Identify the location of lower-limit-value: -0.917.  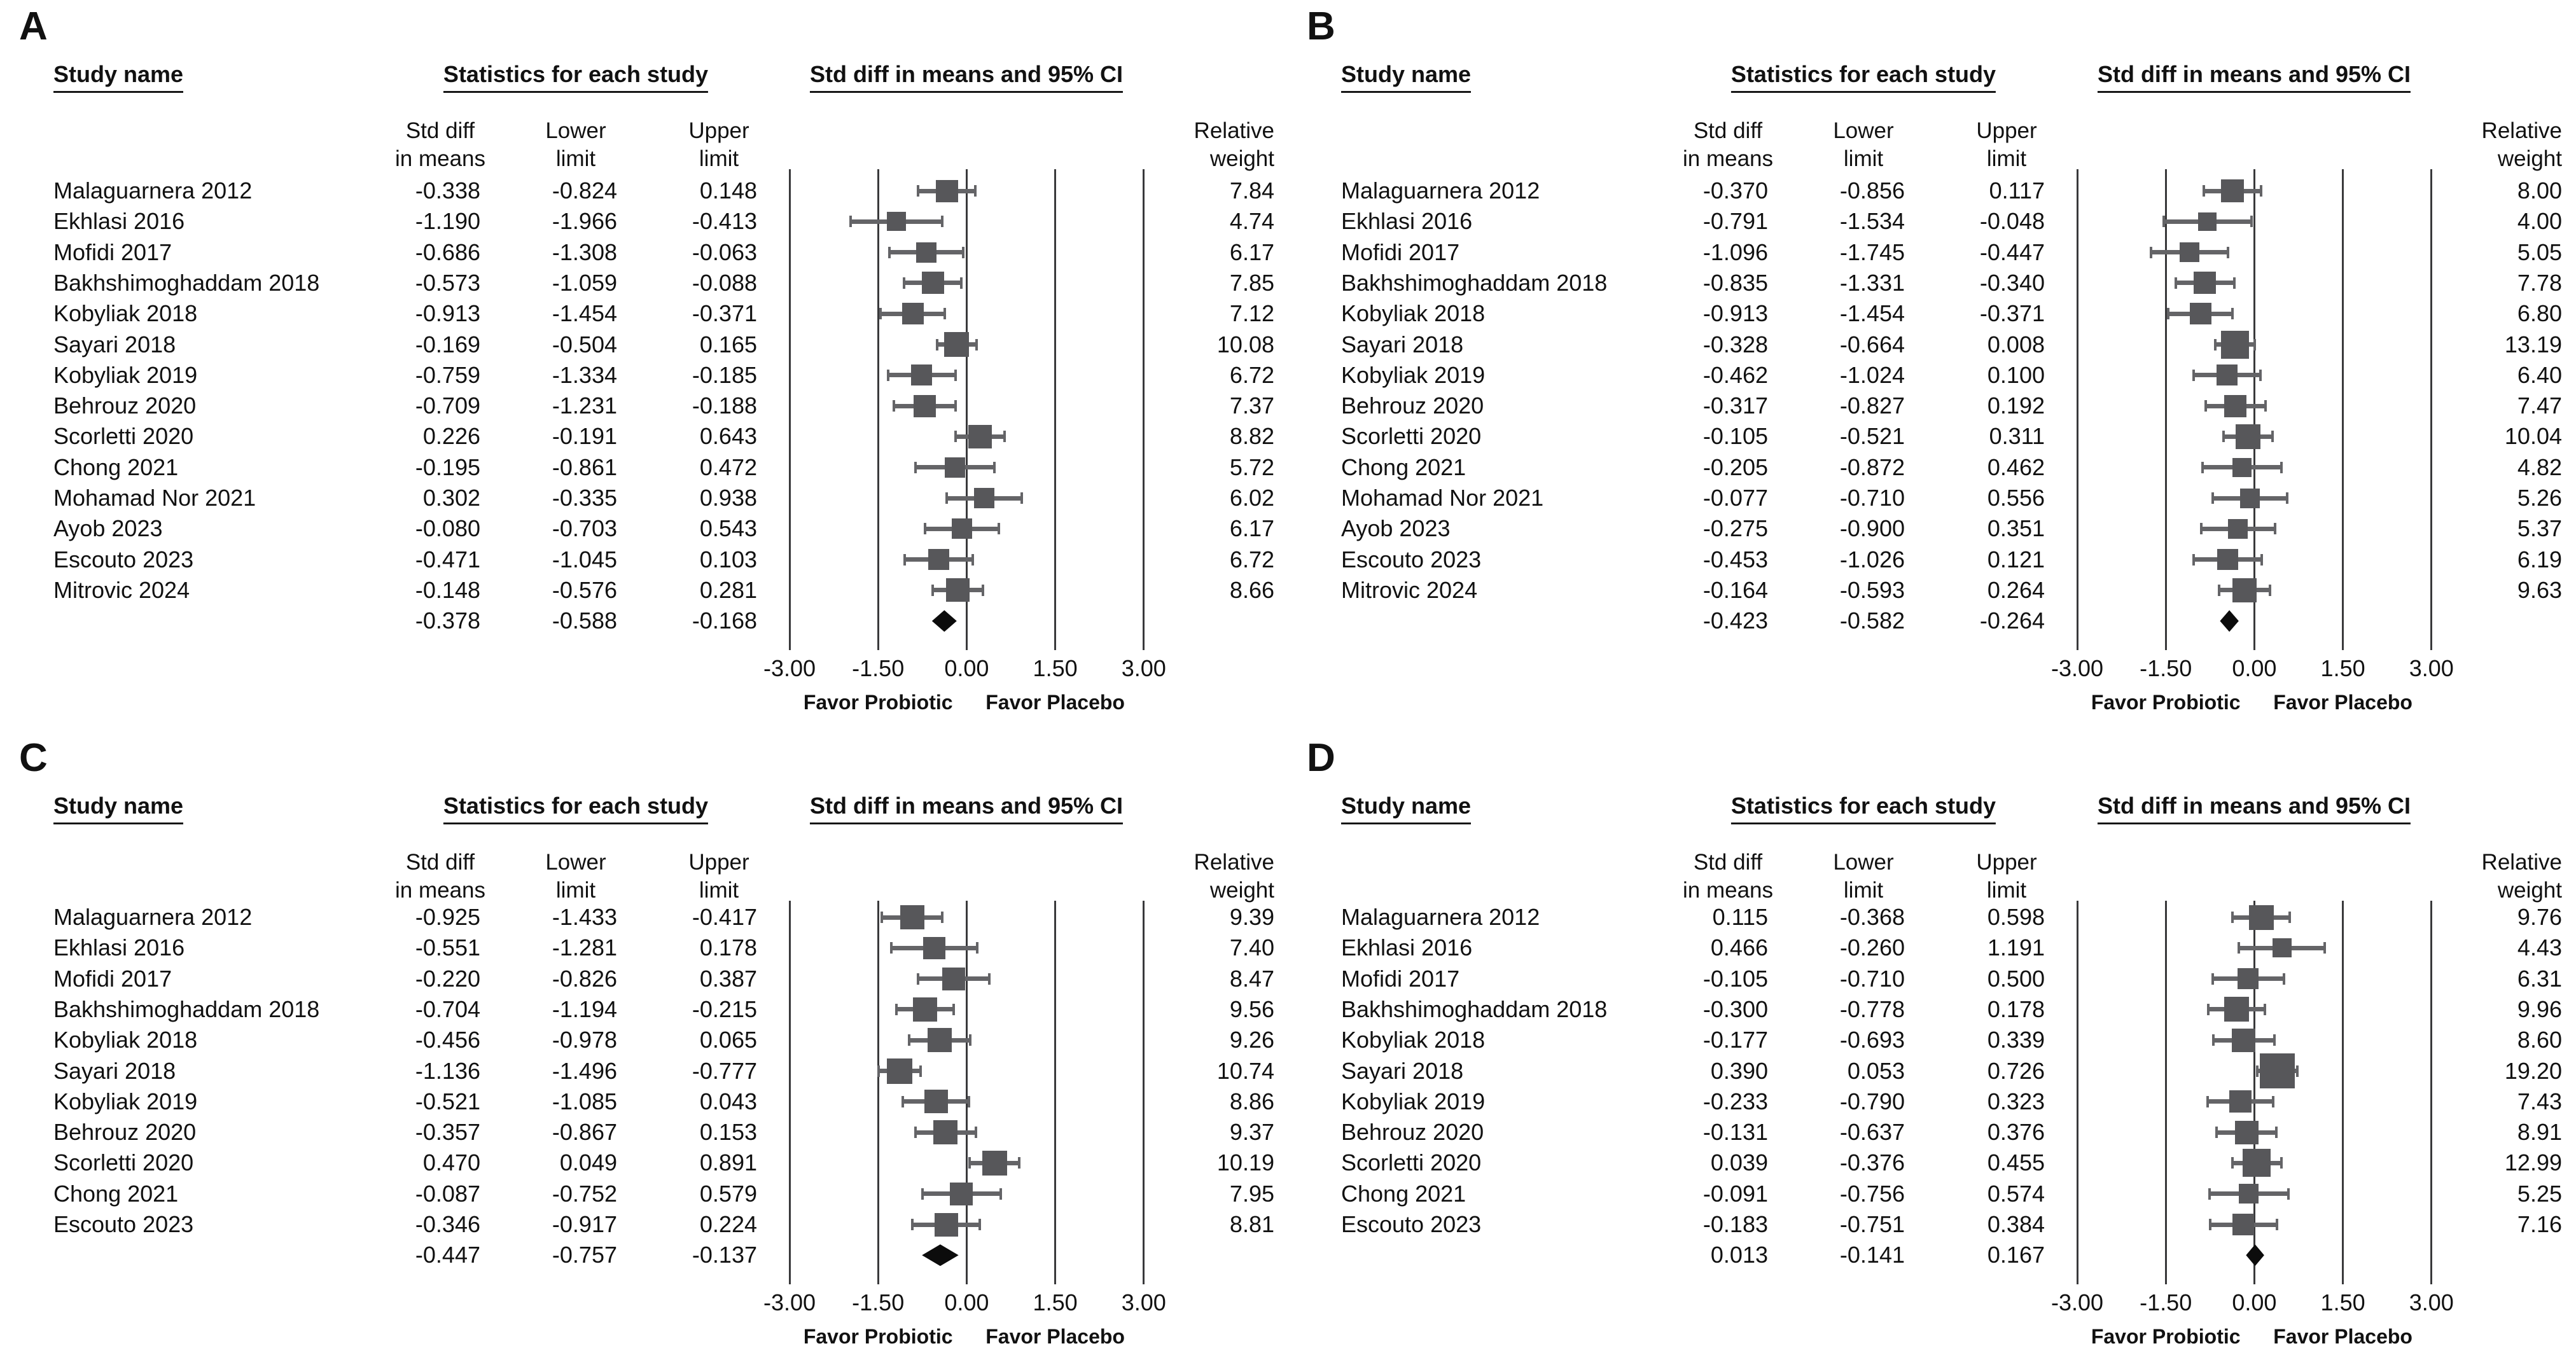
(584, 1224).